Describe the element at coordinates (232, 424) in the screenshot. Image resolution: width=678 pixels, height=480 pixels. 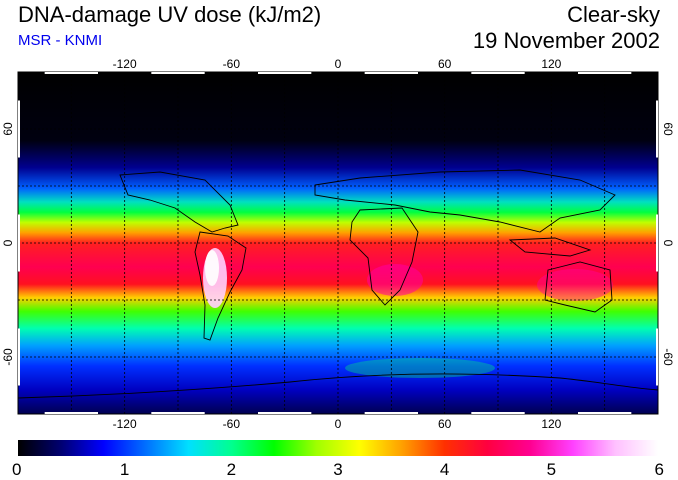
I see `lon-label-bottom: -60` at that location.